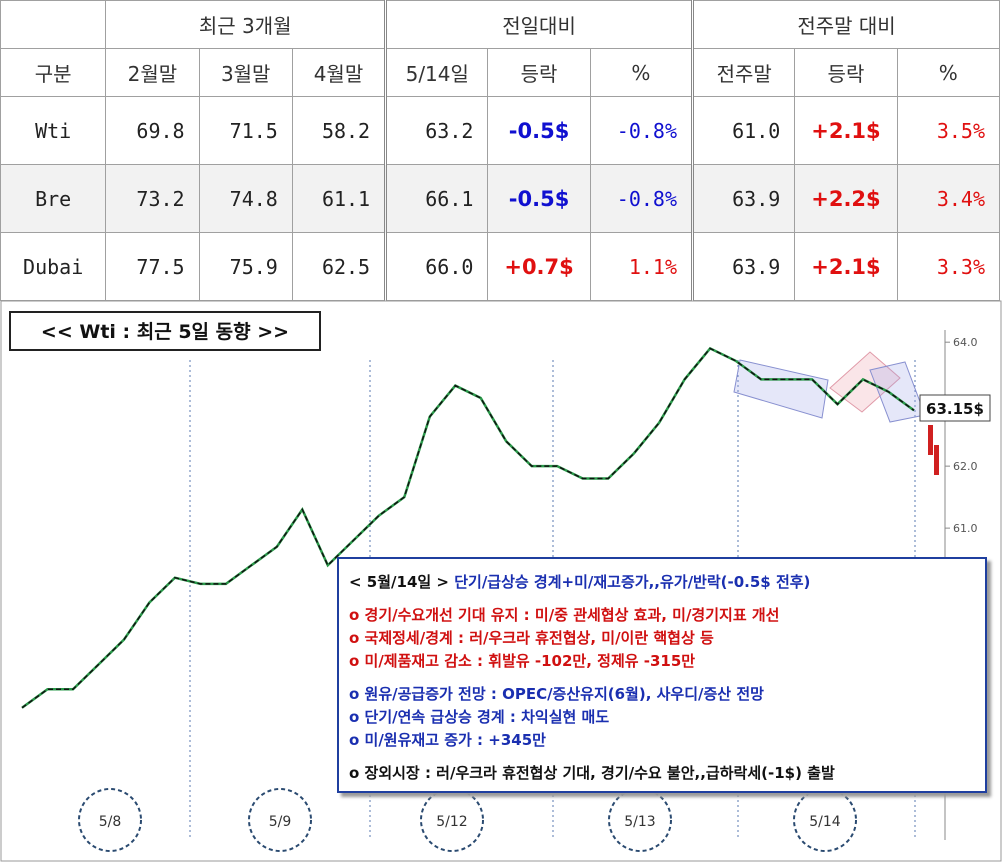 The width and height of the screenshot is (1003, 862). Describe the element at coordinates (152, 198) in the screenshot. I see `cell: 73.2` at that location.